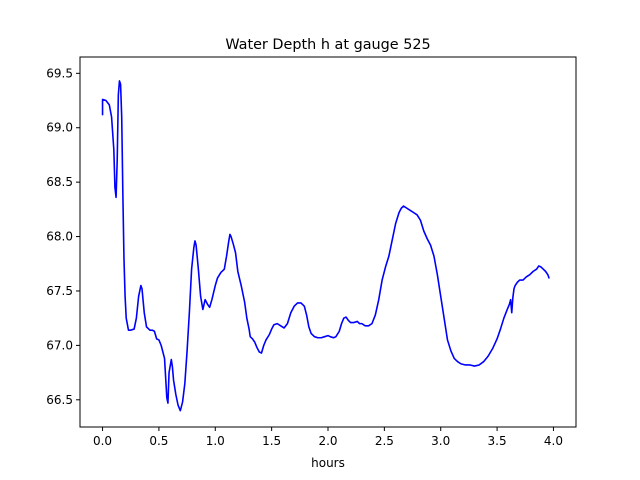  I want to click on y-tick-label: 67.0, so click(59, 345).